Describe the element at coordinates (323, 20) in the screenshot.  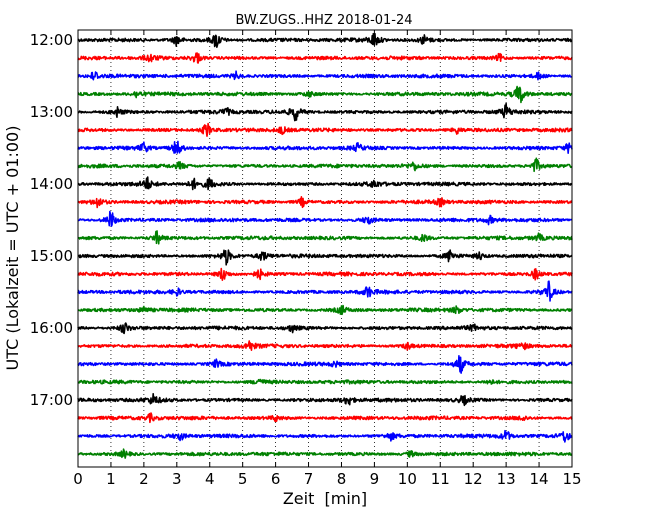
I see `chart-title: BW.ZUGS..HHZ 2018-01-24` at that location.